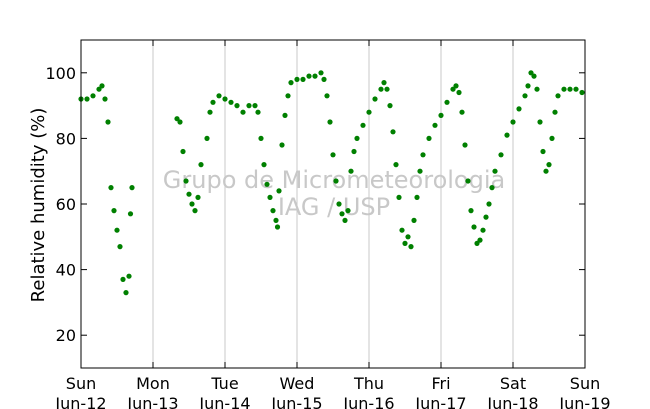 The height and width of the screenshot is (409, 650). Describe the element at coordinates (368, 383) in the screenshot. I see `x-tick-day: Thu` at that location.